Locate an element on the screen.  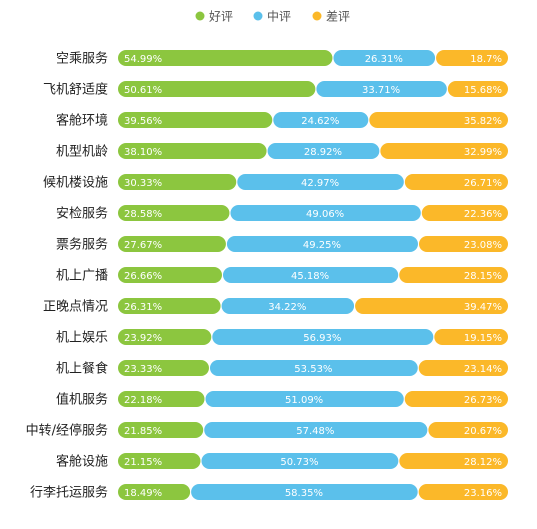
value-label-12-0: 21.85% is located at coordinates (143, 431).